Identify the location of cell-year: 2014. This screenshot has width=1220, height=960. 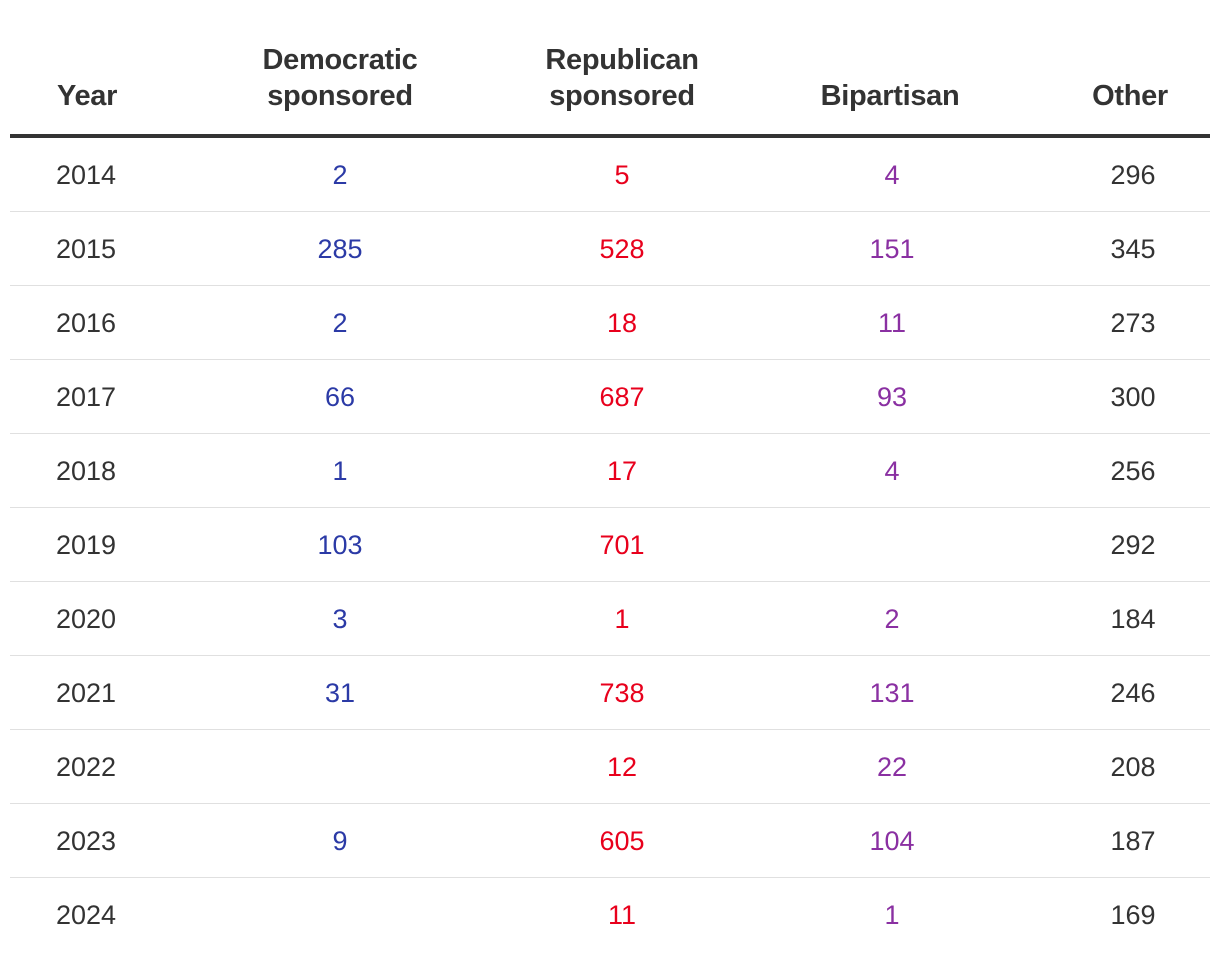
(86, 175).